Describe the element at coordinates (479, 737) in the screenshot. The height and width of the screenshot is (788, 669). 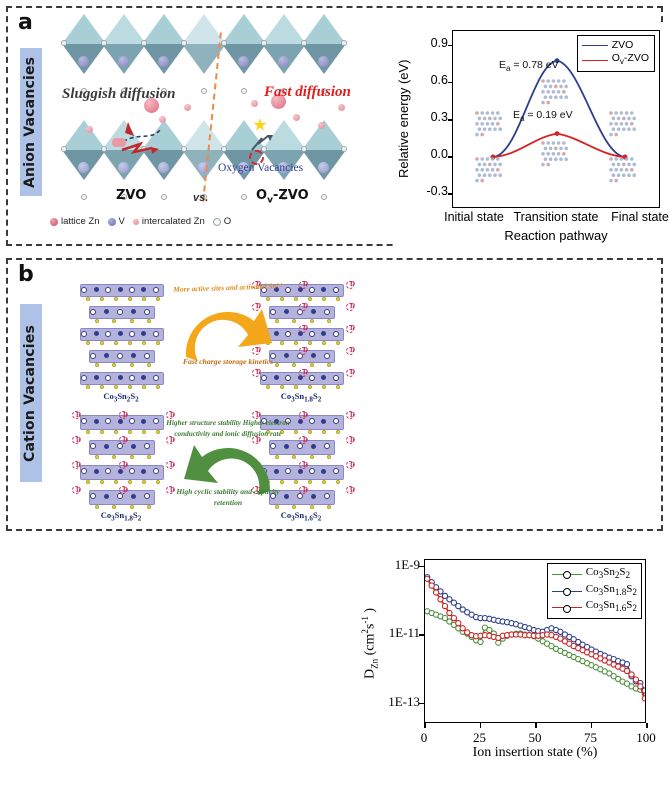
I see `diffusion-x-tick-label: 25` at that location.